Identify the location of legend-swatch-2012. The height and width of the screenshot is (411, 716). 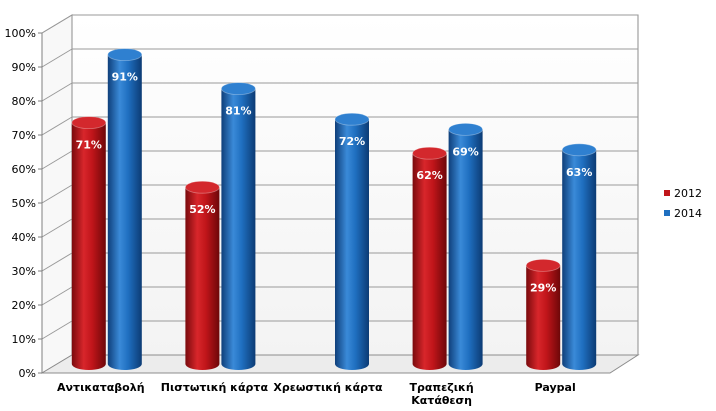
(667, 193).